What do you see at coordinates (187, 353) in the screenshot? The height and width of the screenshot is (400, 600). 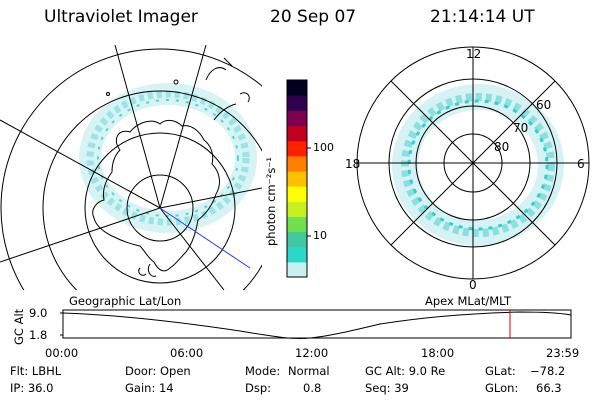 I see `timeline-x-0600: 06:00` at bounding box center [187, 353].